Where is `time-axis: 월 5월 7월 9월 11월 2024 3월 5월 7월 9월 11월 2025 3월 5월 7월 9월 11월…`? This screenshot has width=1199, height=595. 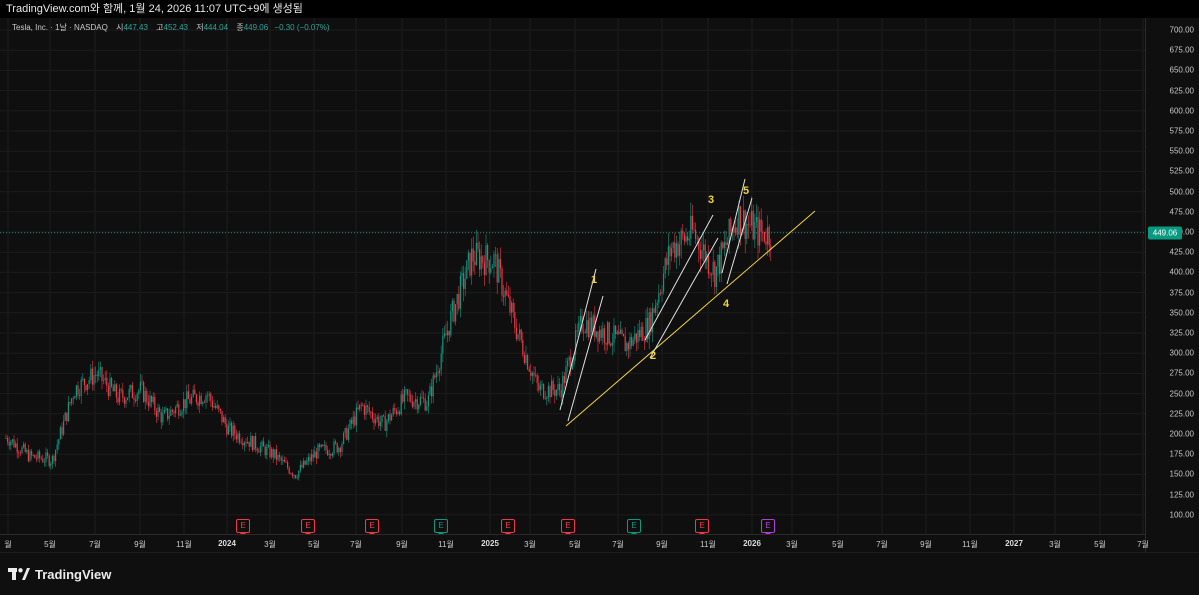 time-axis: 월 5월 7월 9월 11월 2024 3월 5월 7월 9월 11월 2025 3월 5월 7월 9월 11월… is located at coordinates (574, 543).